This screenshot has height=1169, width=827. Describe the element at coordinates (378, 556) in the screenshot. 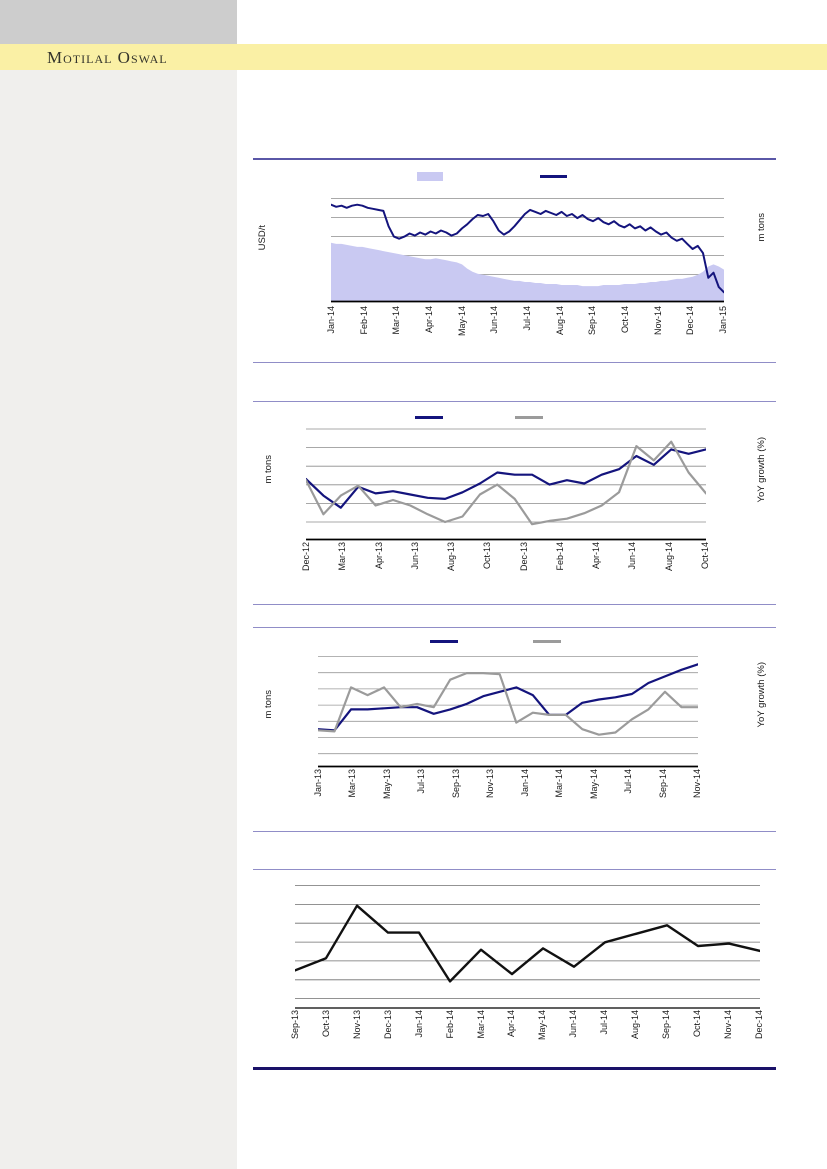

I see `x-tick-label: Apr-13` at that location.